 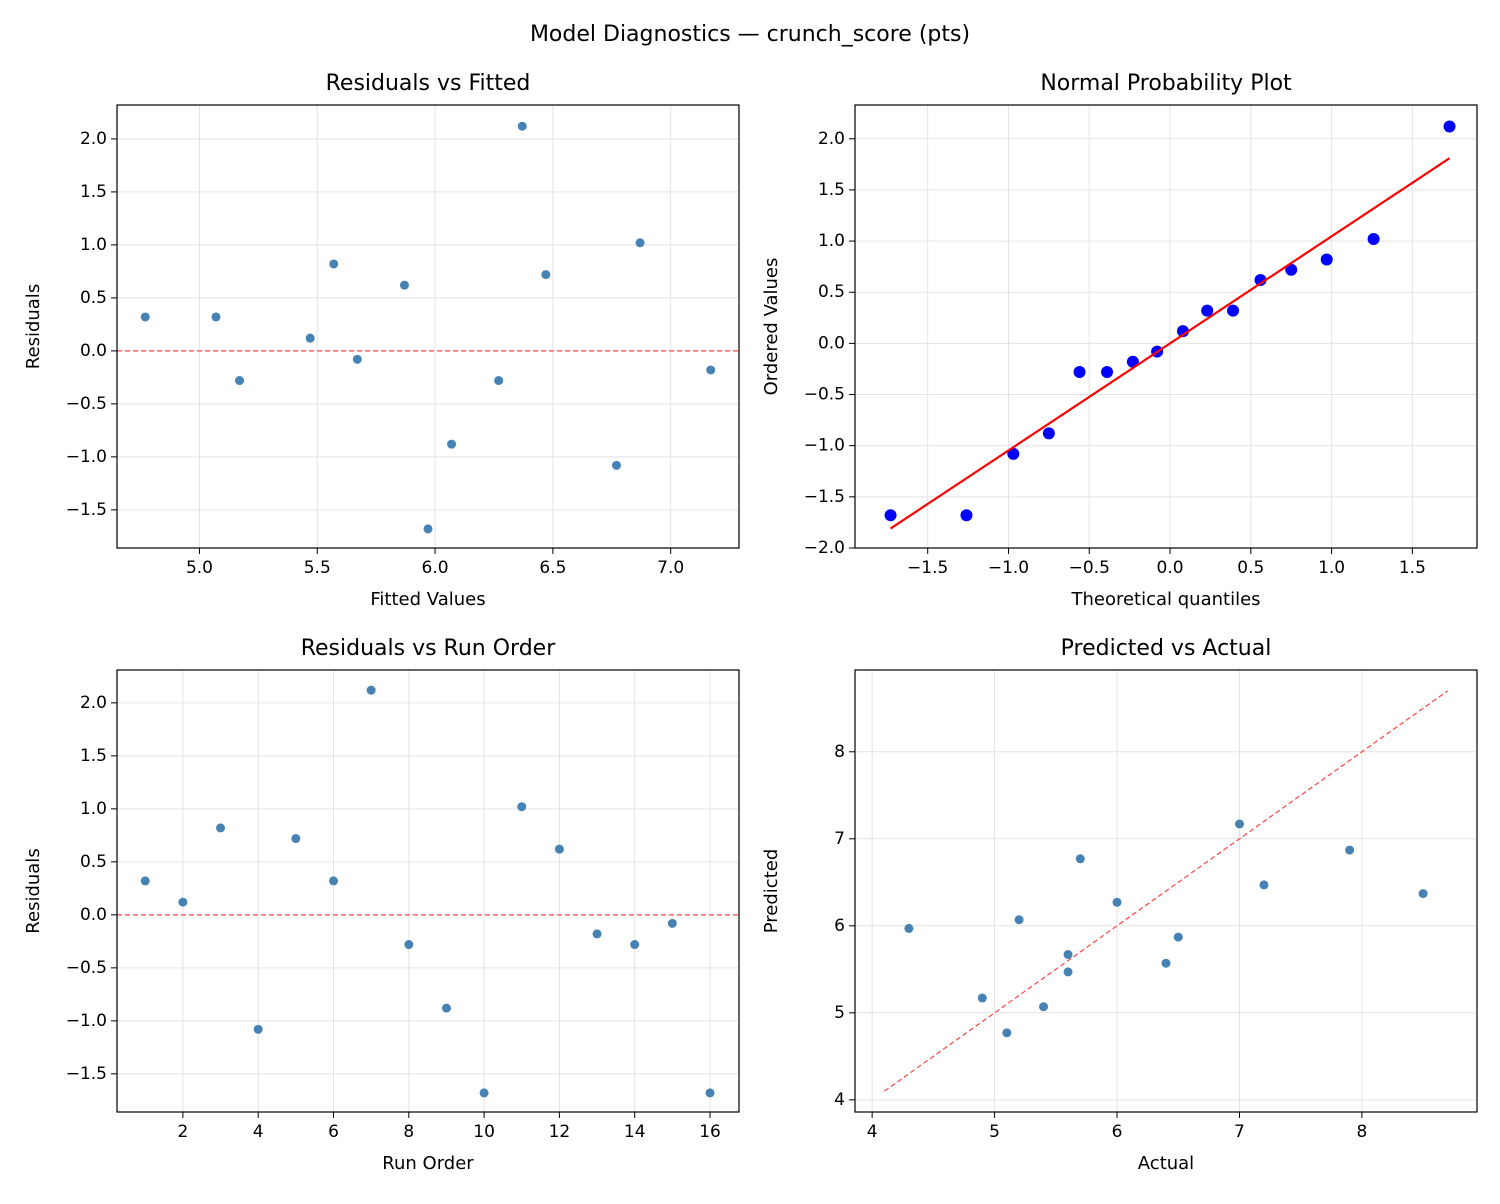 What do you see at coordinates (1331, 568) in the screenshot?
I see `x-tick-label: 1.0` at bounding box center [1331, 568].